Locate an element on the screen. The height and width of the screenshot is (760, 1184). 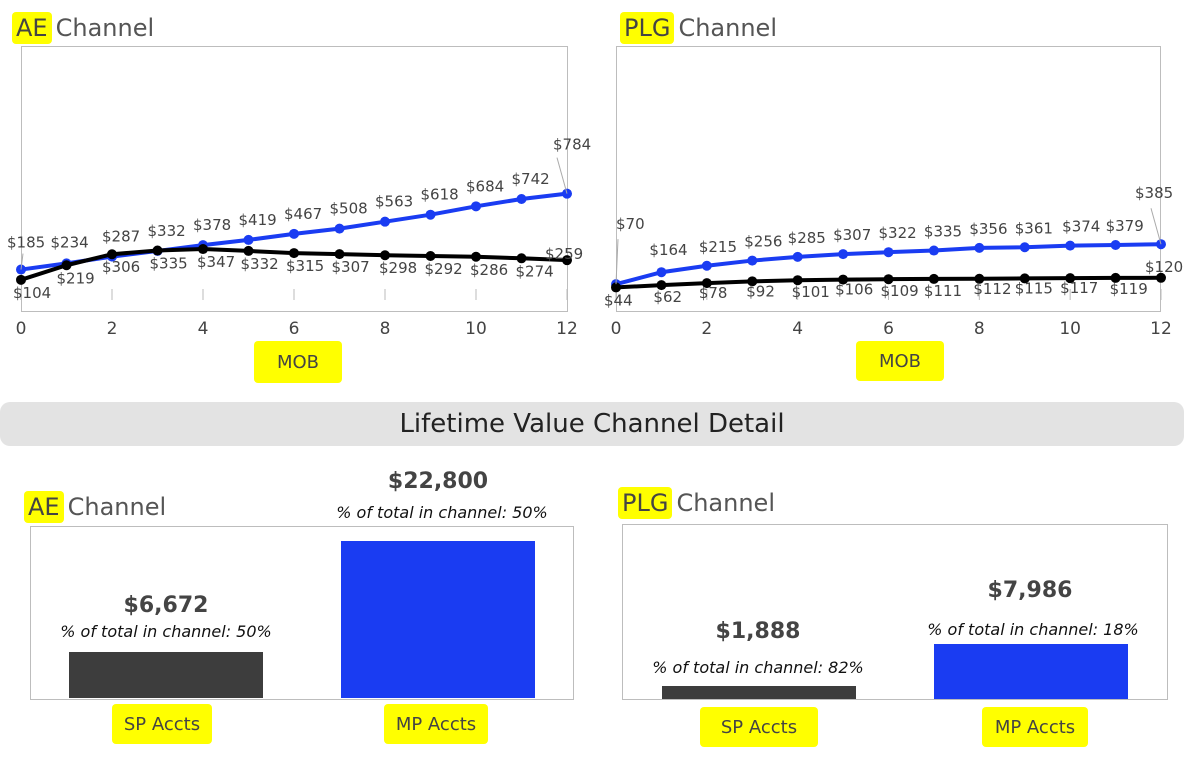
ae-series-1-data-label: $298 is located at coordinates (398, 268).